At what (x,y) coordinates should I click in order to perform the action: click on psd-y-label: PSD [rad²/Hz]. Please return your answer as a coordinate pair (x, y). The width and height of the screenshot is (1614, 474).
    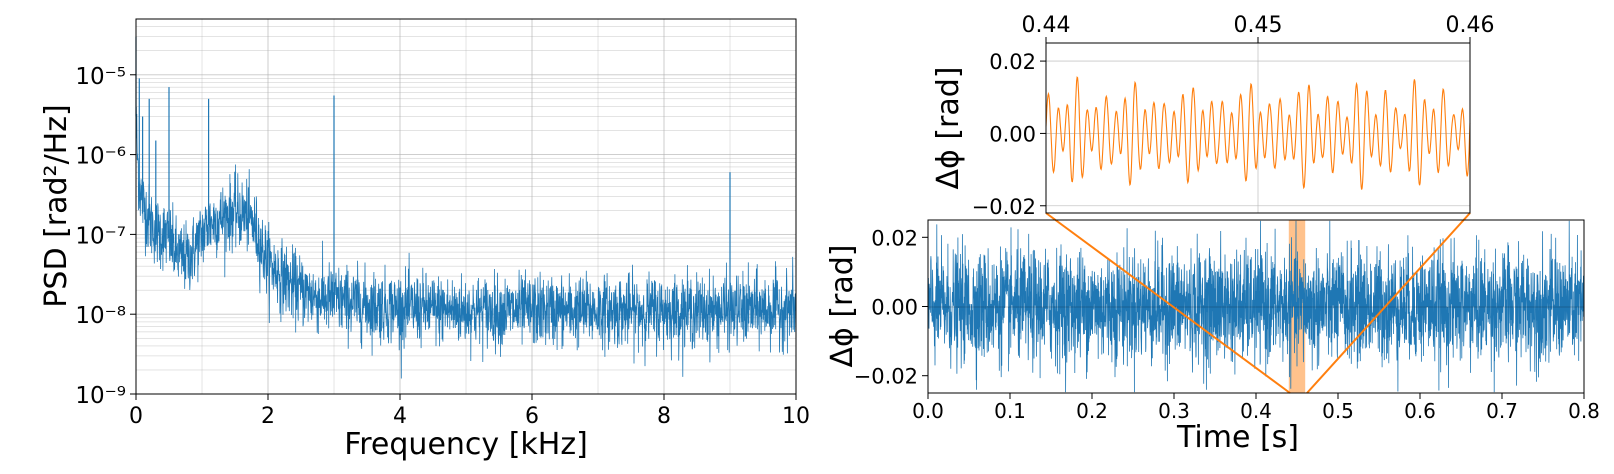
    Looking at the image, I should click on (56, 205).